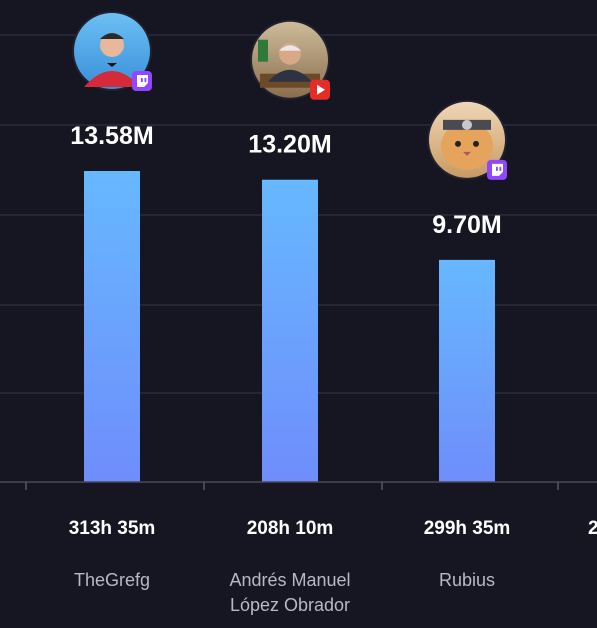 The width and height of the screenshot is (597, 628). What do you see at coordinates (290, 528) in the screenshot?
I see `hours-label-1: 208h 10m` at bounding box center [290, 528].